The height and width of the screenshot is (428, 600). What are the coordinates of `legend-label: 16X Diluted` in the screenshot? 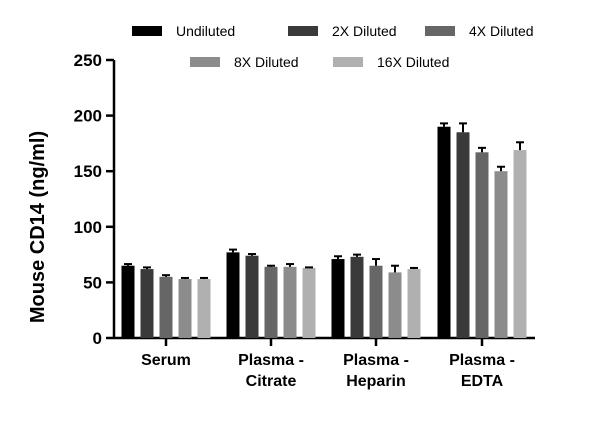 It's located at (413, 62).